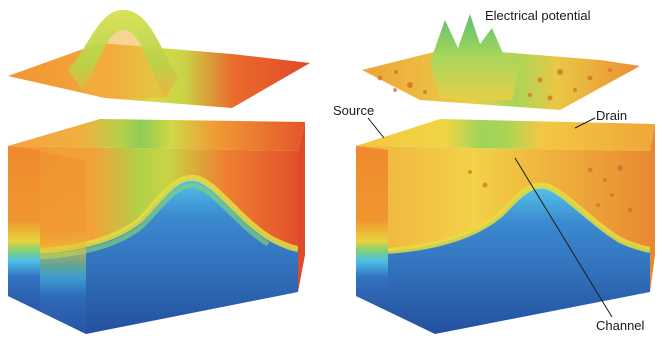  What do you see at coordinates (376, 128) in the screenshot?
I see `source-leader-line` at bounding box center [376, 128].